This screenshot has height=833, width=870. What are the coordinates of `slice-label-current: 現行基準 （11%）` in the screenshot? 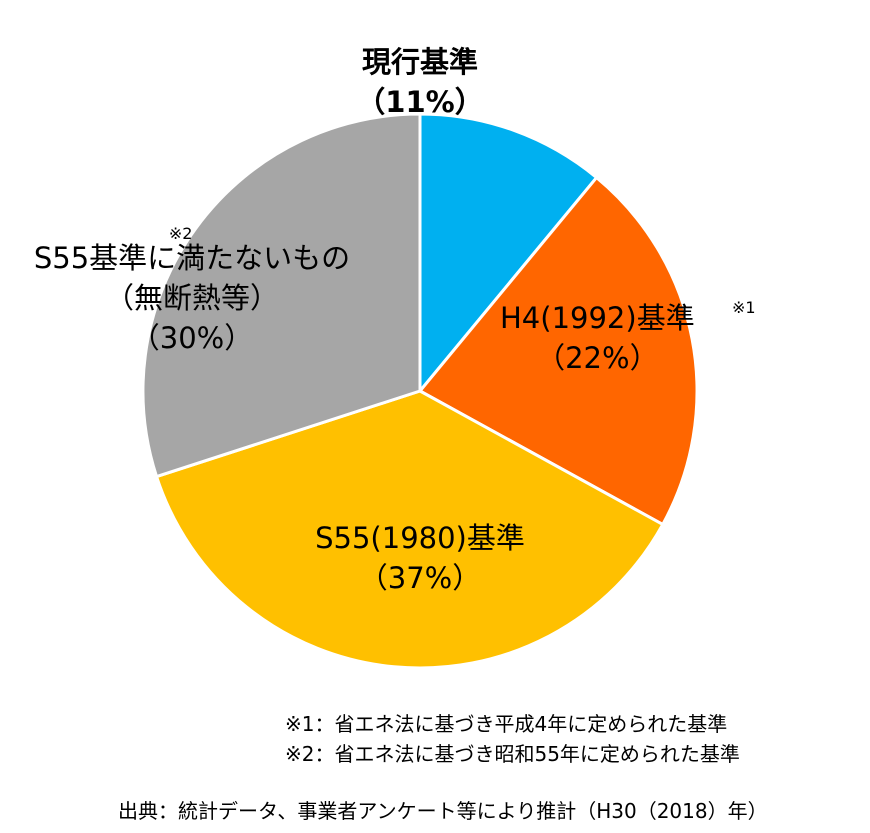 It's located at (419, 82).